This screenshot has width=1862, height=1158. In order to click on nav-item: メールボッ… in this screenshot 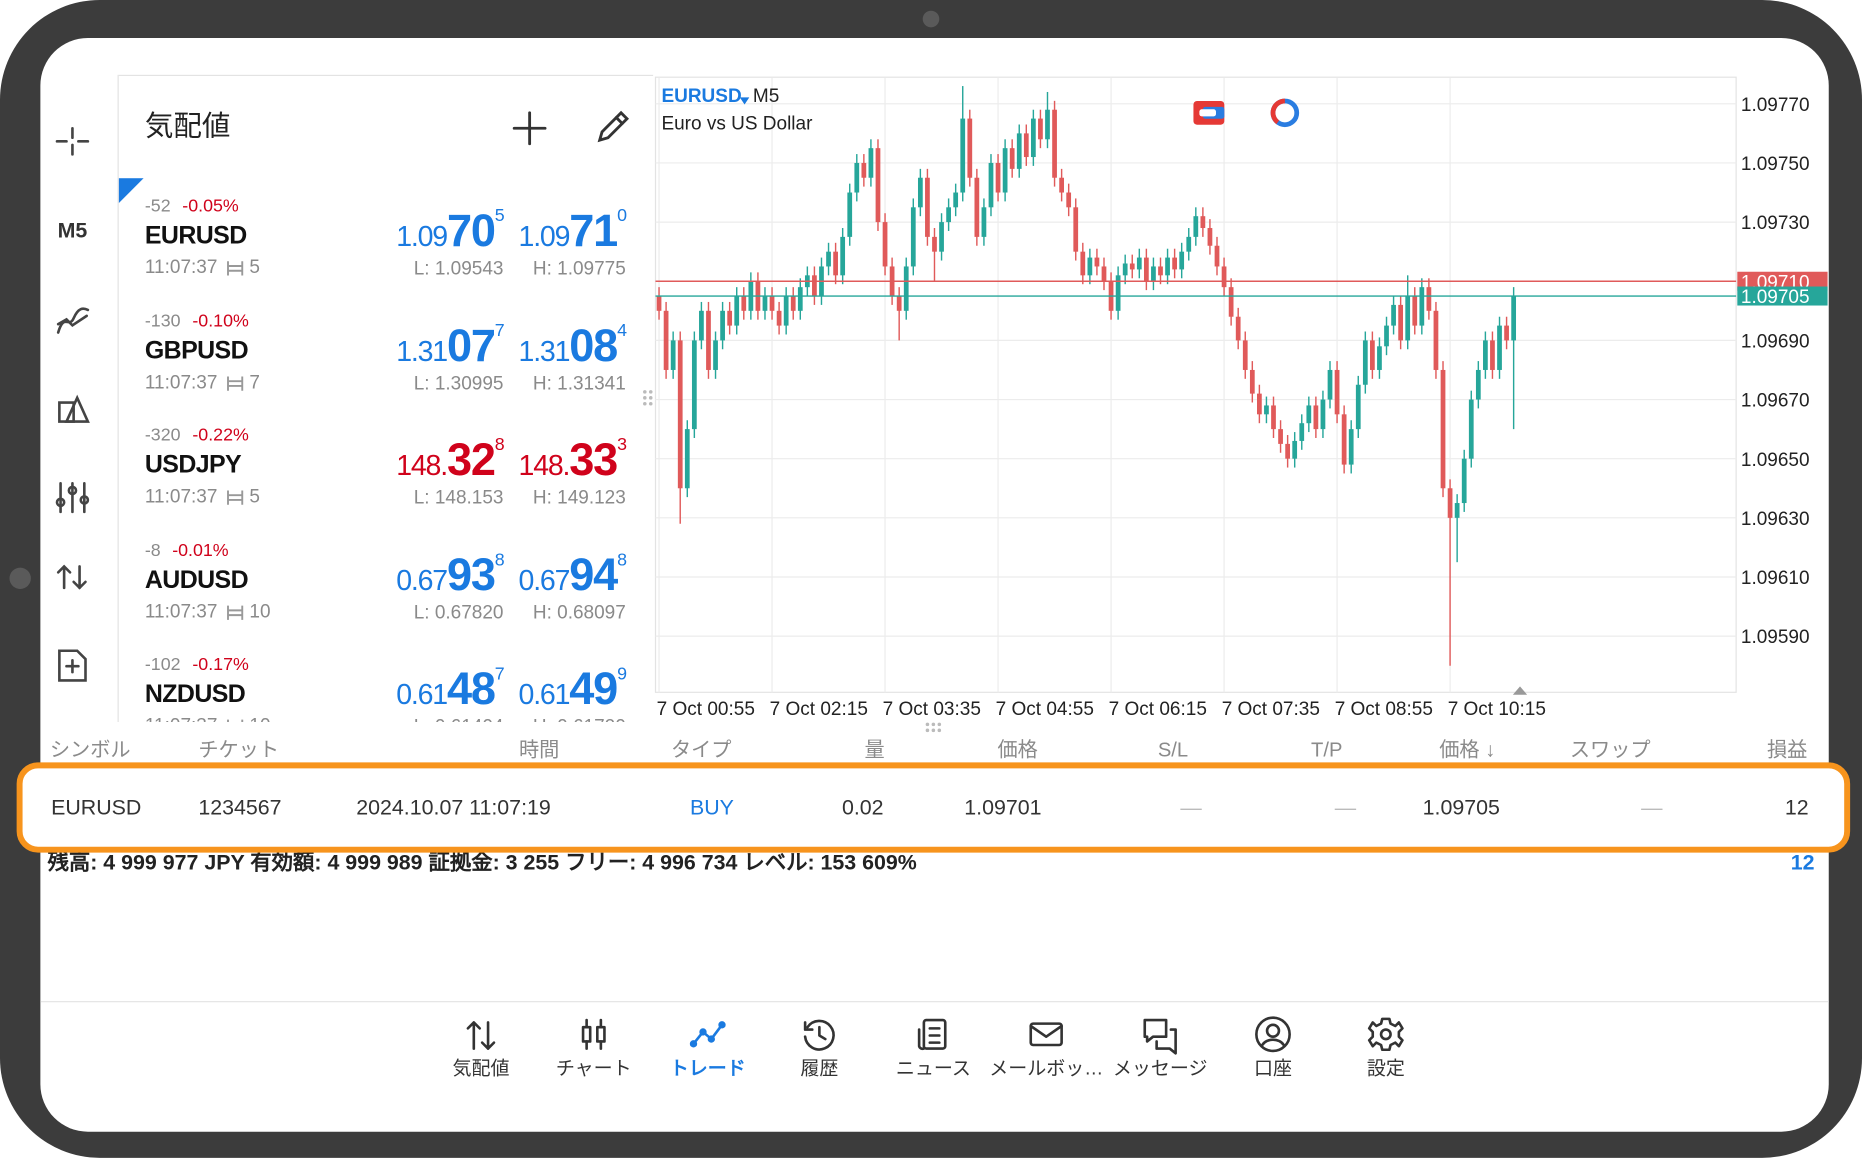, I will do `click(1046, 1051)`.